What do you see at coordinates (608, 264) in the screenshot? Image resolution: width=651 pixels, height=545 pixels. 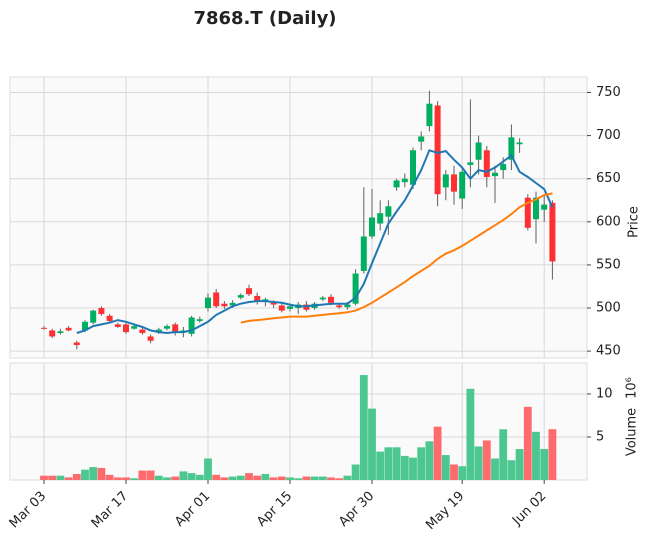 I see `y-tick-label: 550` at bounding box center [608, 264].